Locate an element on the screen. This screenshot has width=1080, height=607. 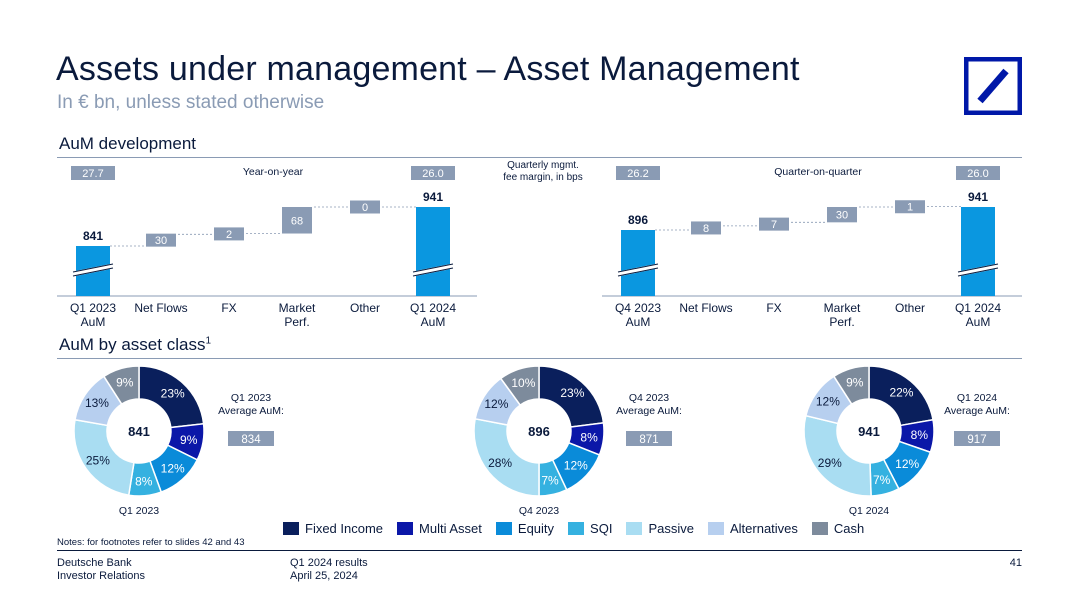
avg-aum-value: 917 is located at coordinates (976, 440).